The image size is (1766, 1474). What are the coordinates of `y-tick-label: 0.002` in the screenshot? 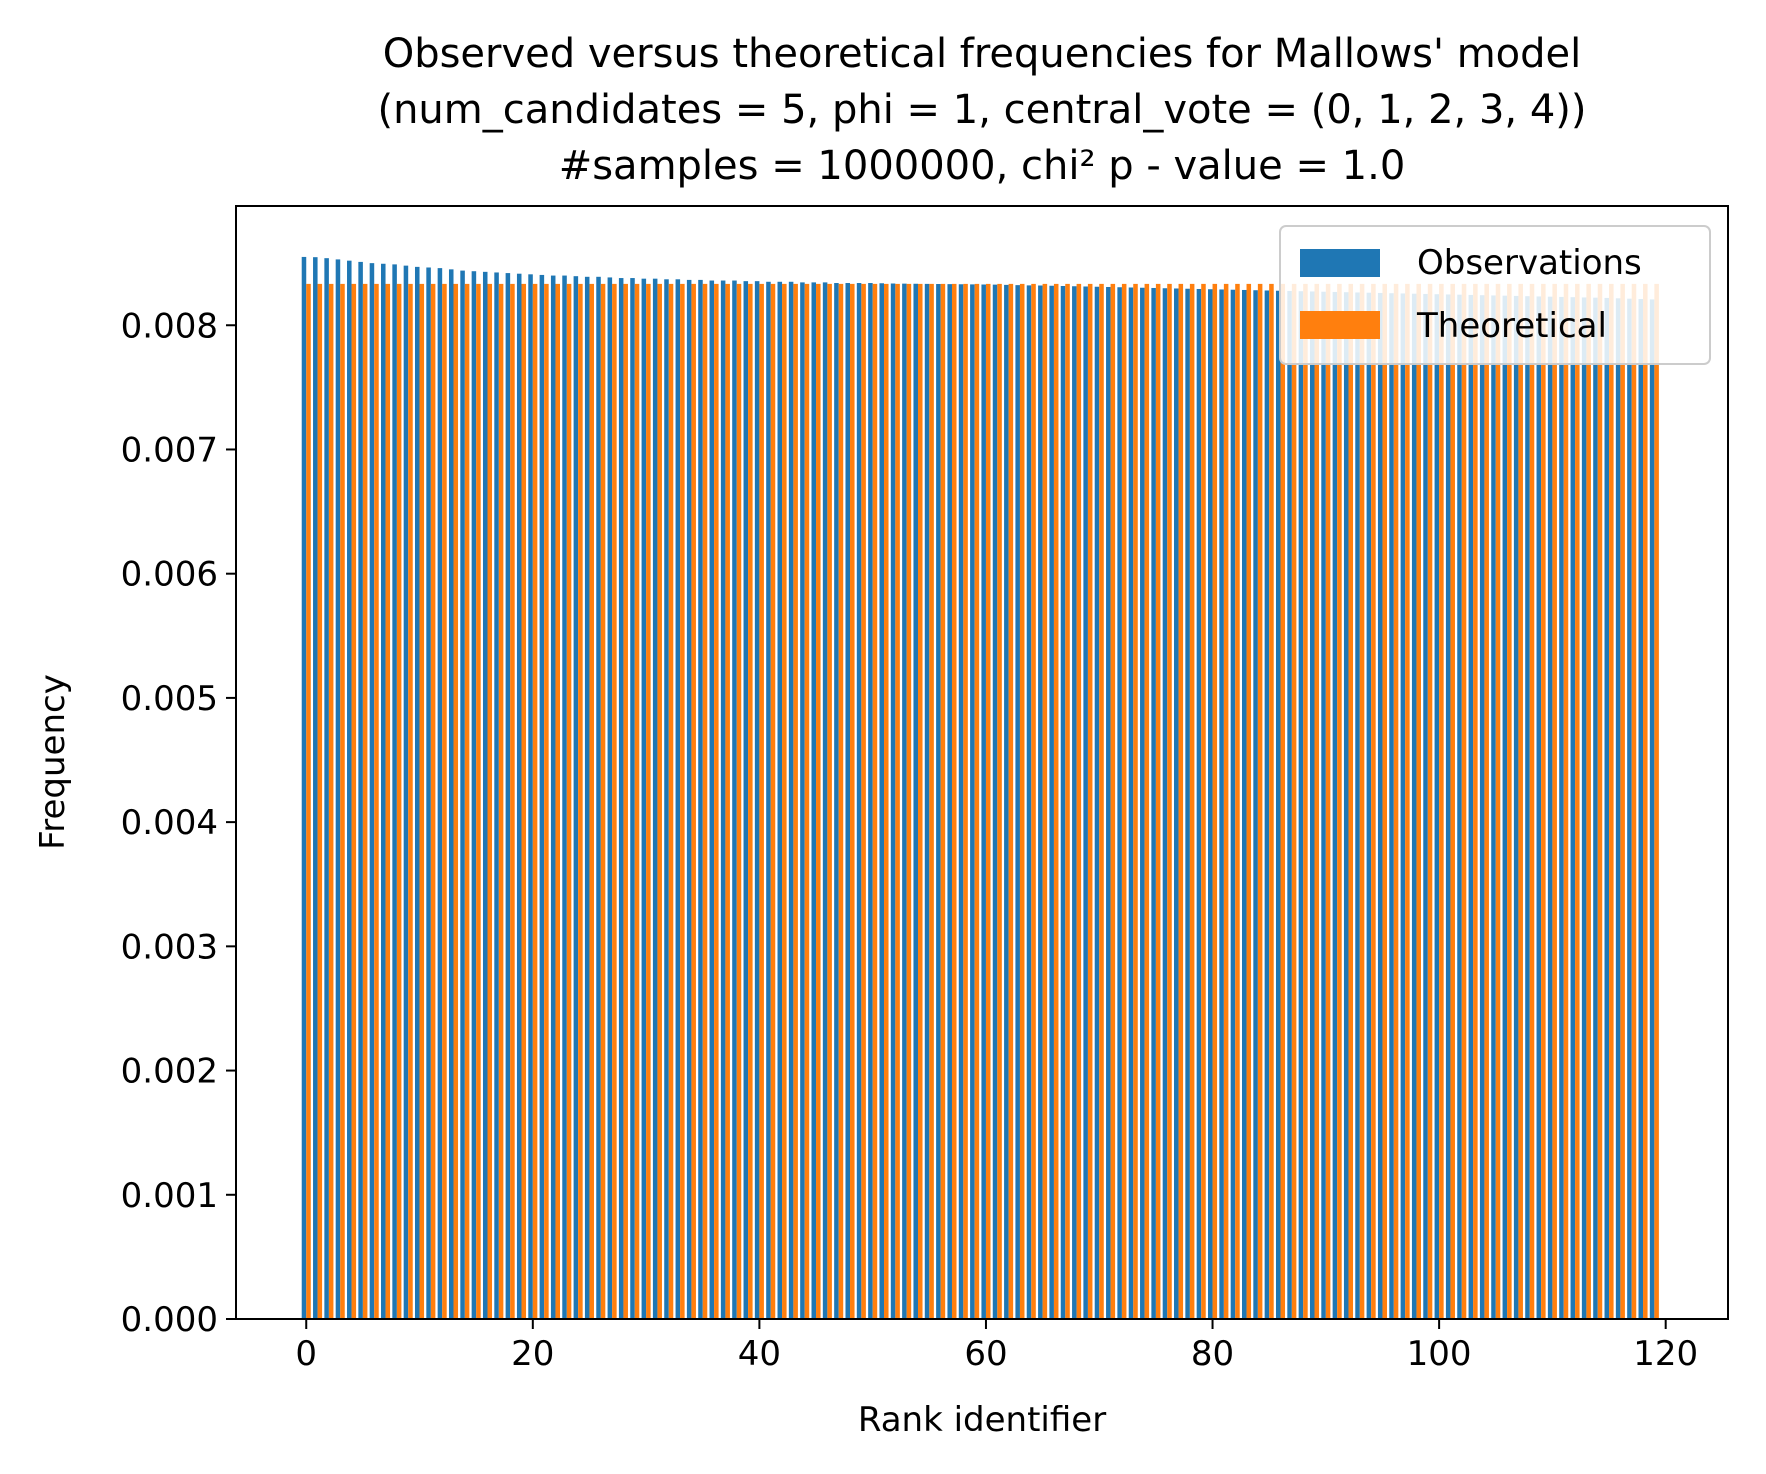 It's located at (169, 1072).